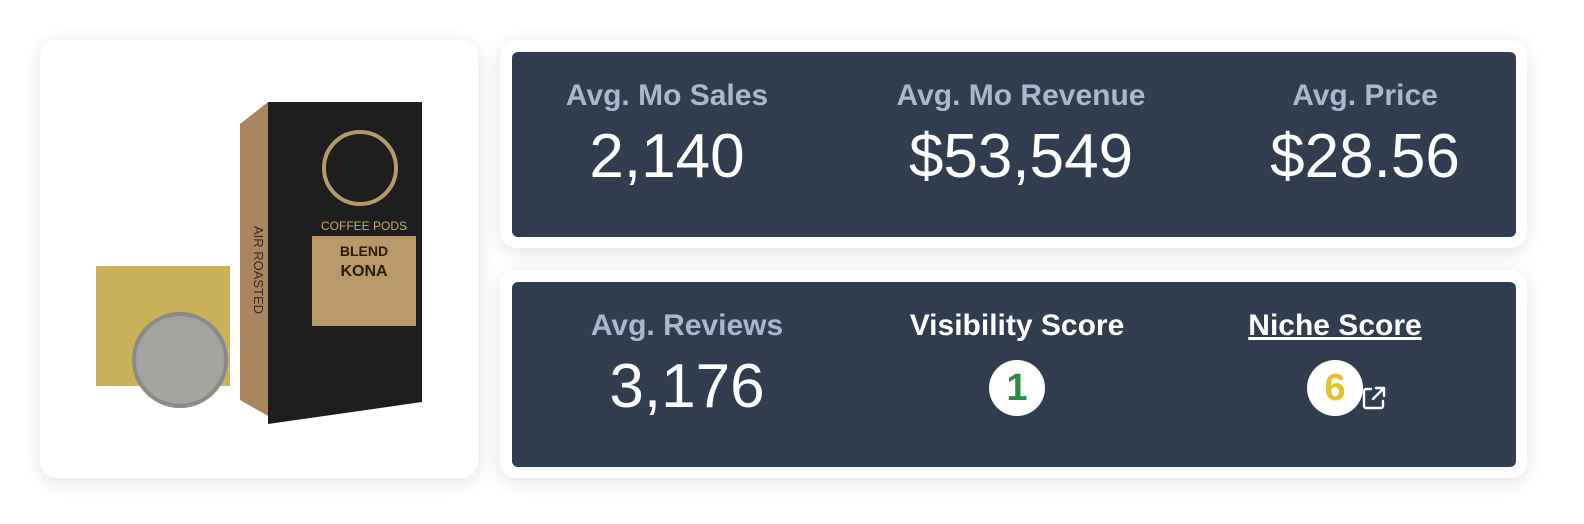 The height and width of the screenshot is (524, 1584). Describe the element at coordinates (667, 95) in the screenshot. I see `metric-label: Avg. Mo Sales` at that location.